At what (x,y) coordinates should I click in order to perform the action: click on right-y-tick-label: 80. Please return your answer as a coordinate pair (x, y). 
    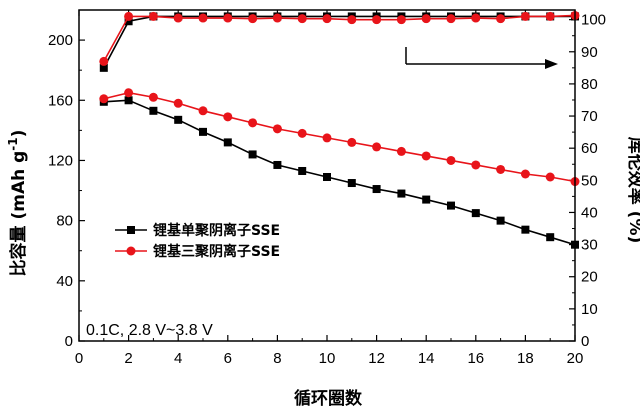
    Looking at the image, I should click on (589, 84).